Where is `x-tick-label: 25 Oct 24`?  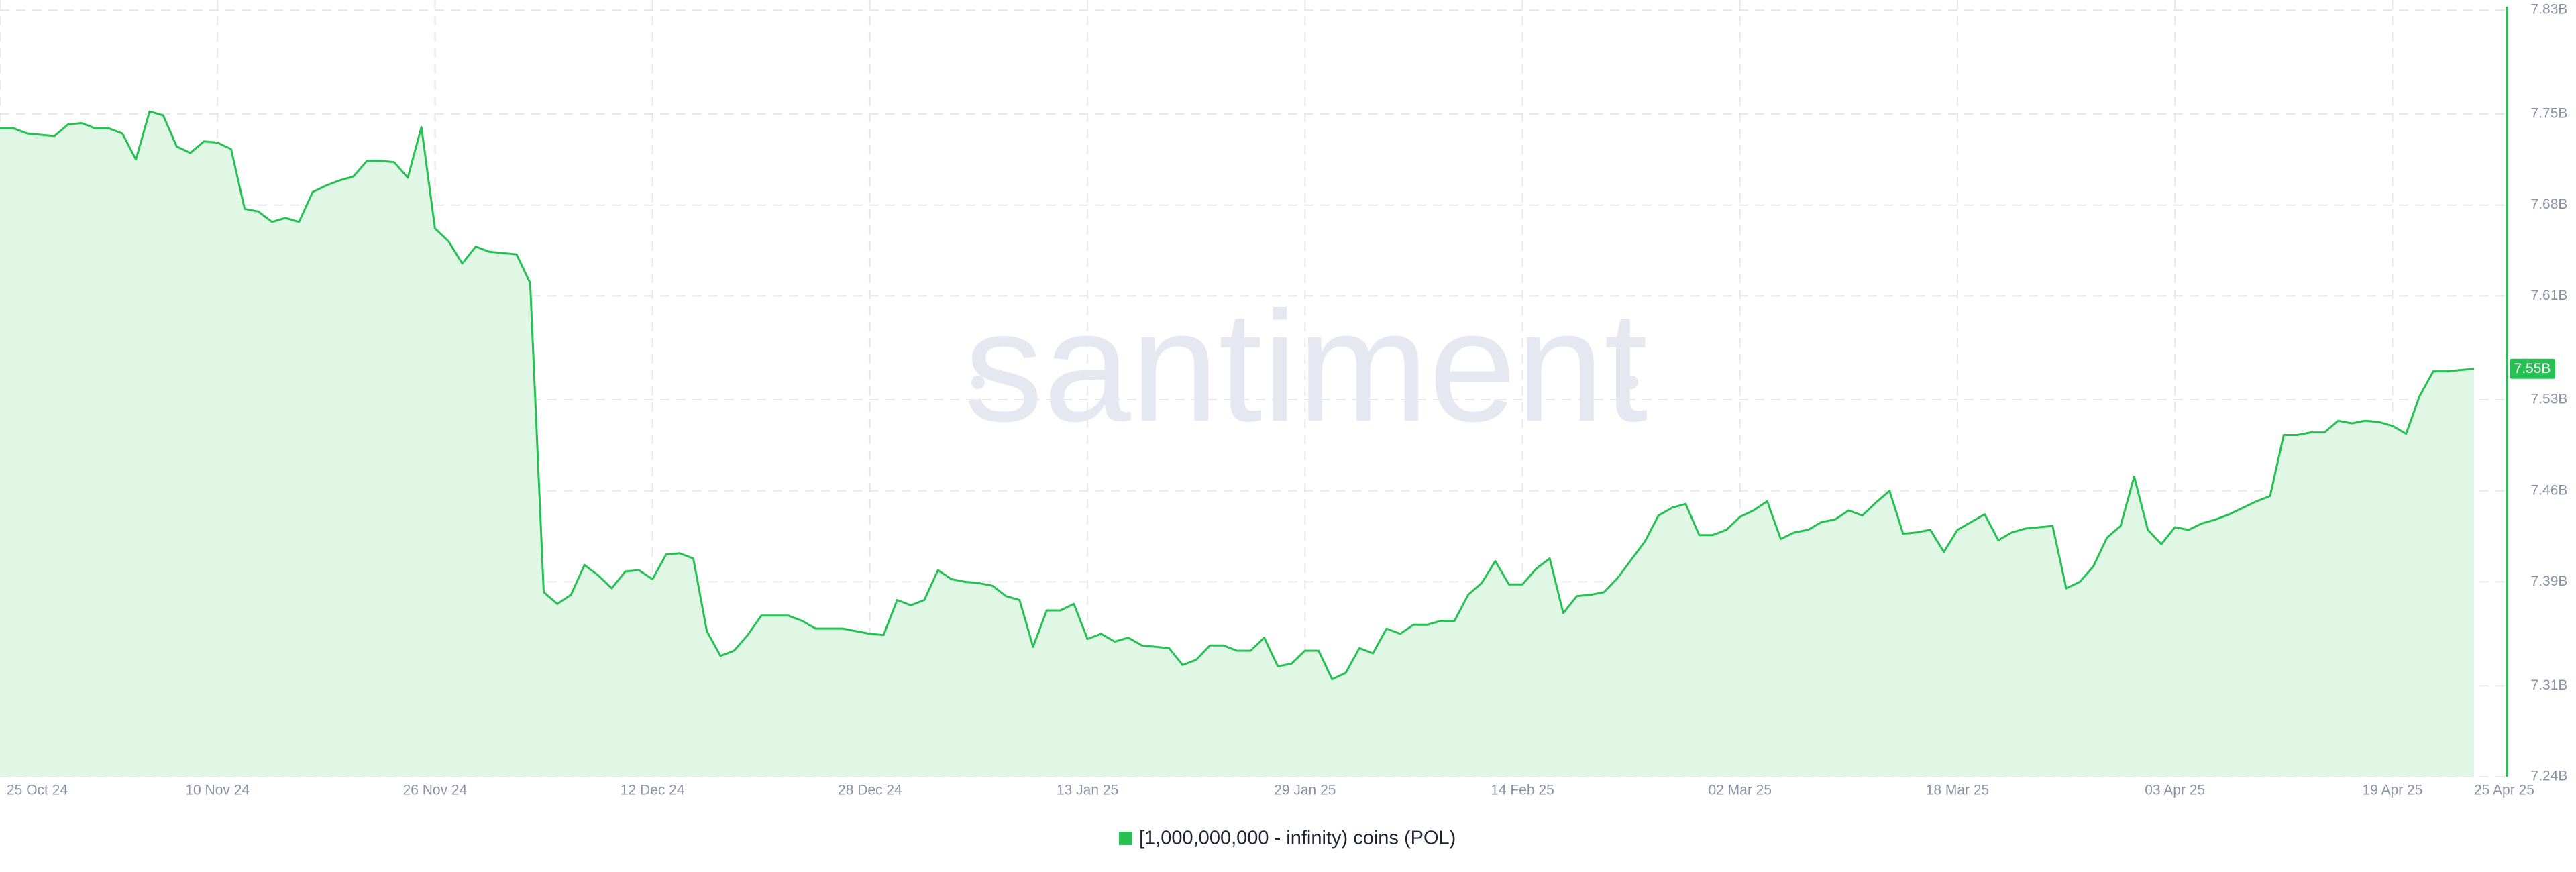 x-tick-label: 25 Oct 24 is located at coordinates (37, 790).